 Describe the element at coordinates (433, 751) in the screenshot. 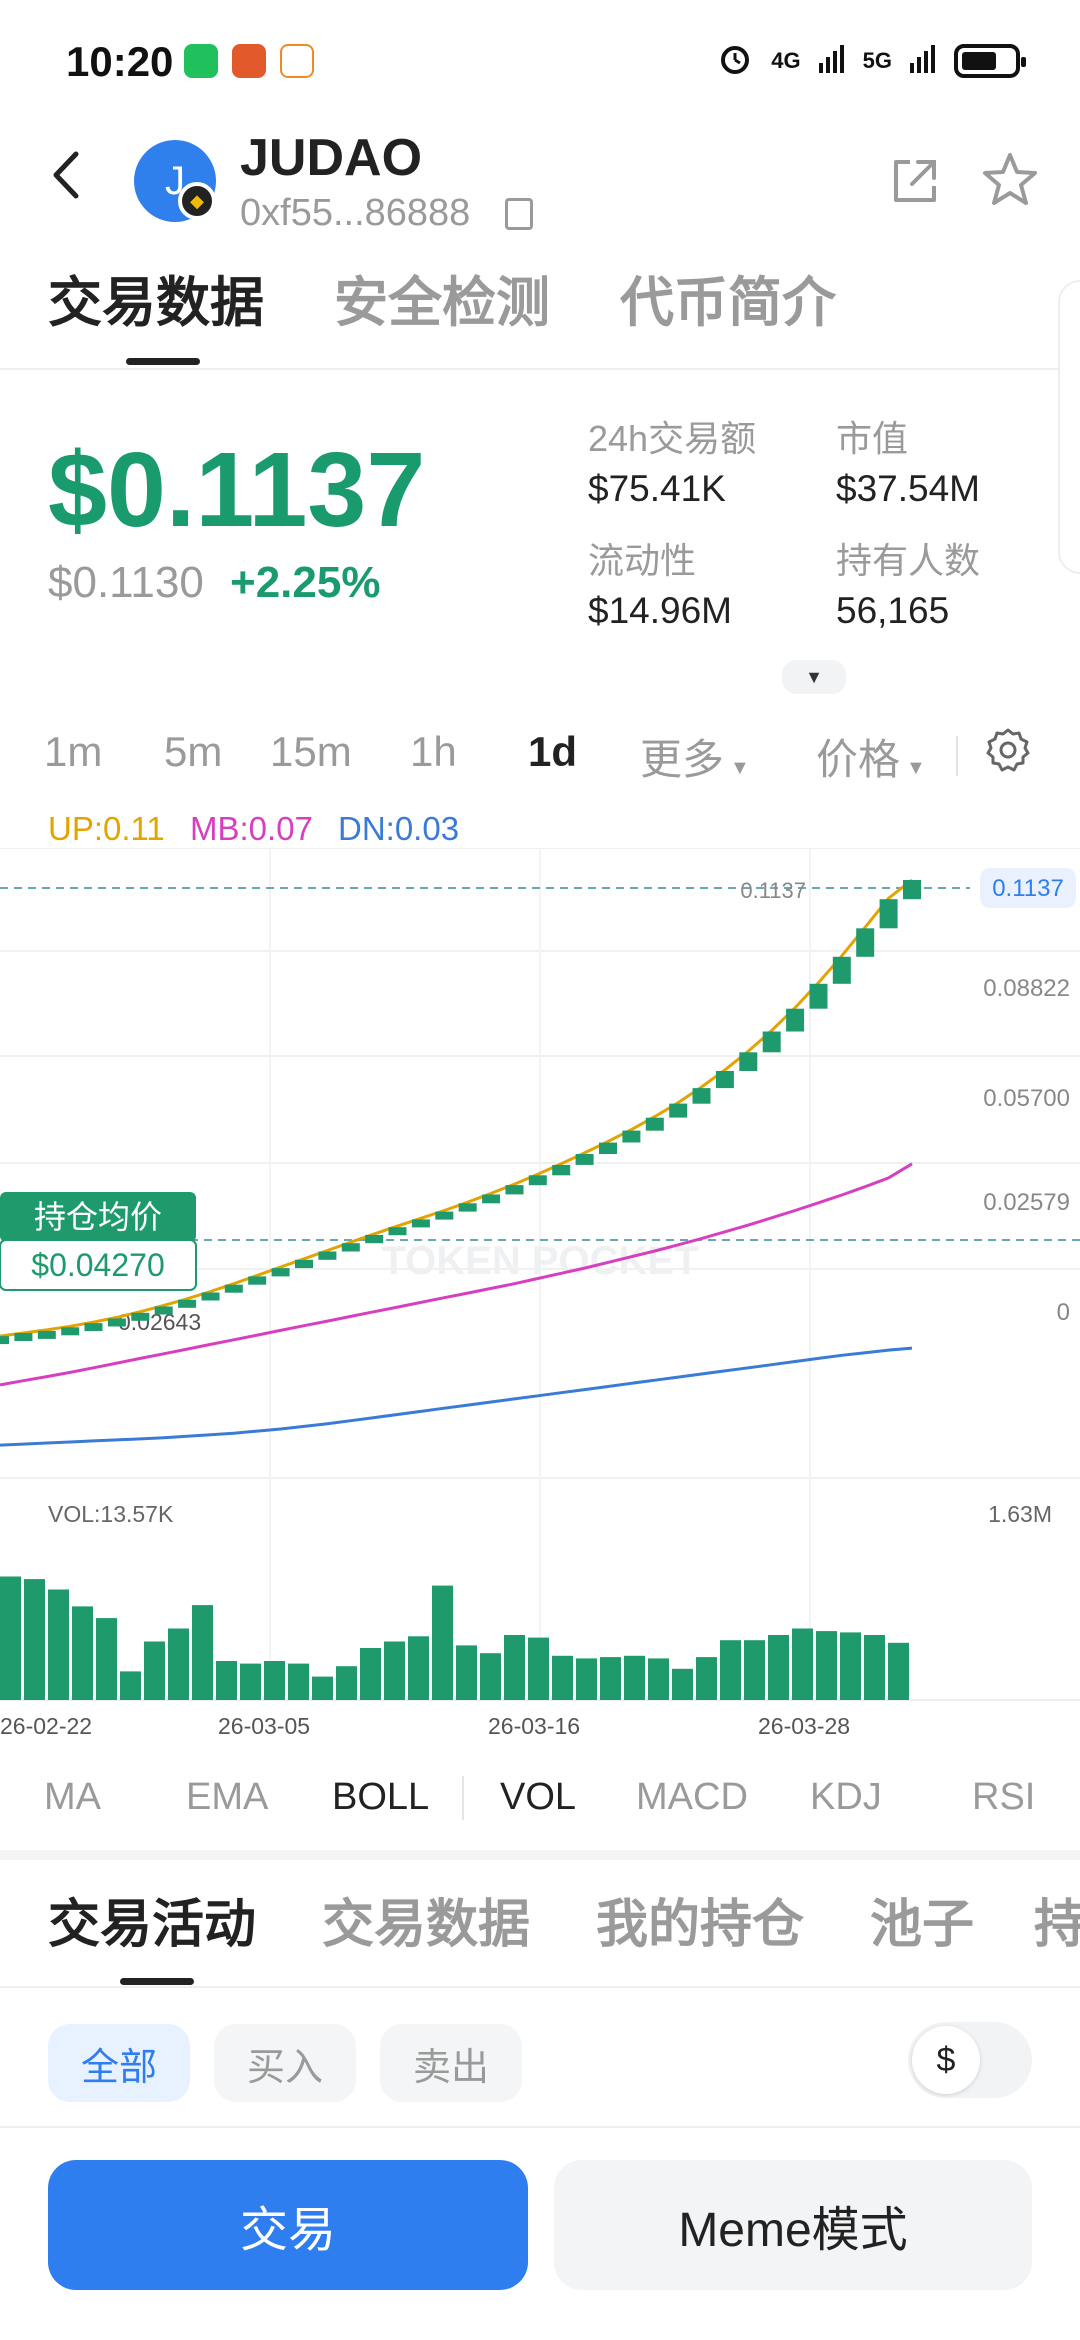

I see `interval-1h: 1h` at that location.